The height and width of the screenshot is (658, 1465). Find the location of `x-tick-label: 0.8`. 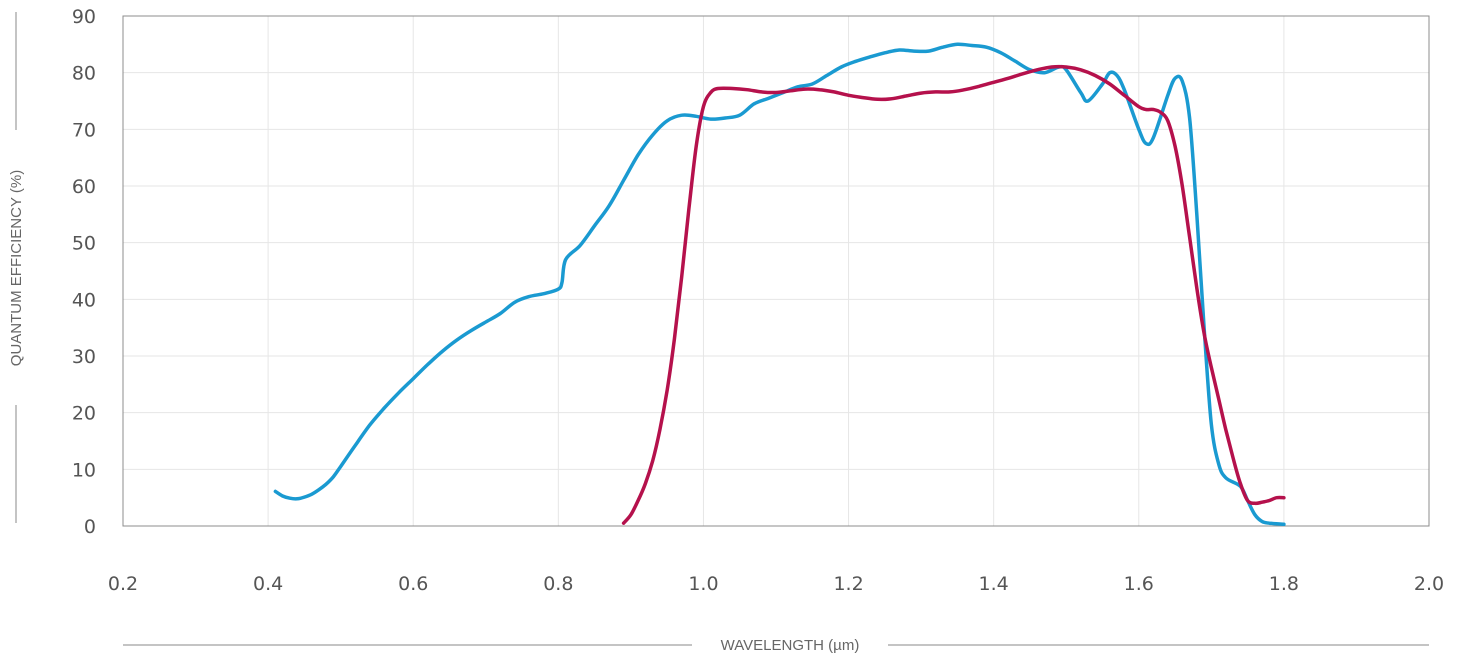

x-tick-label: 0.8 is located at coordinates (558, 584).